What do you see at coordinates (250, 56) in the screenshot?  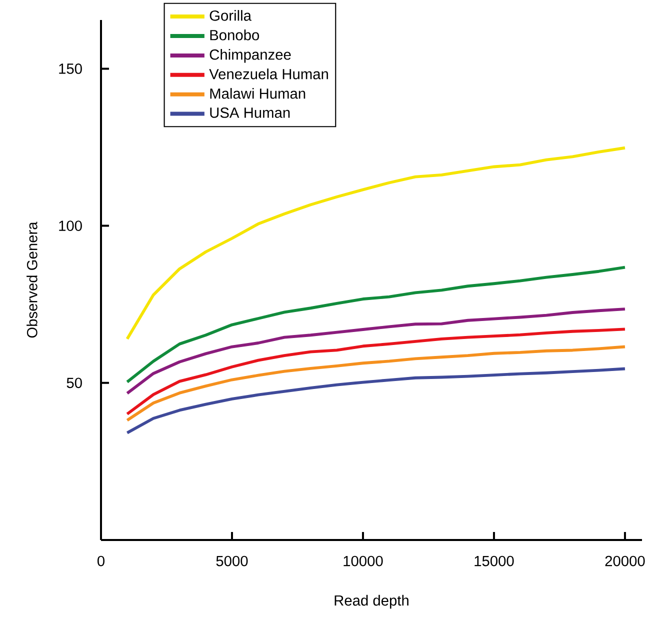 I see `legend-label: Chimpanzee` at bounding box center [250, 56].